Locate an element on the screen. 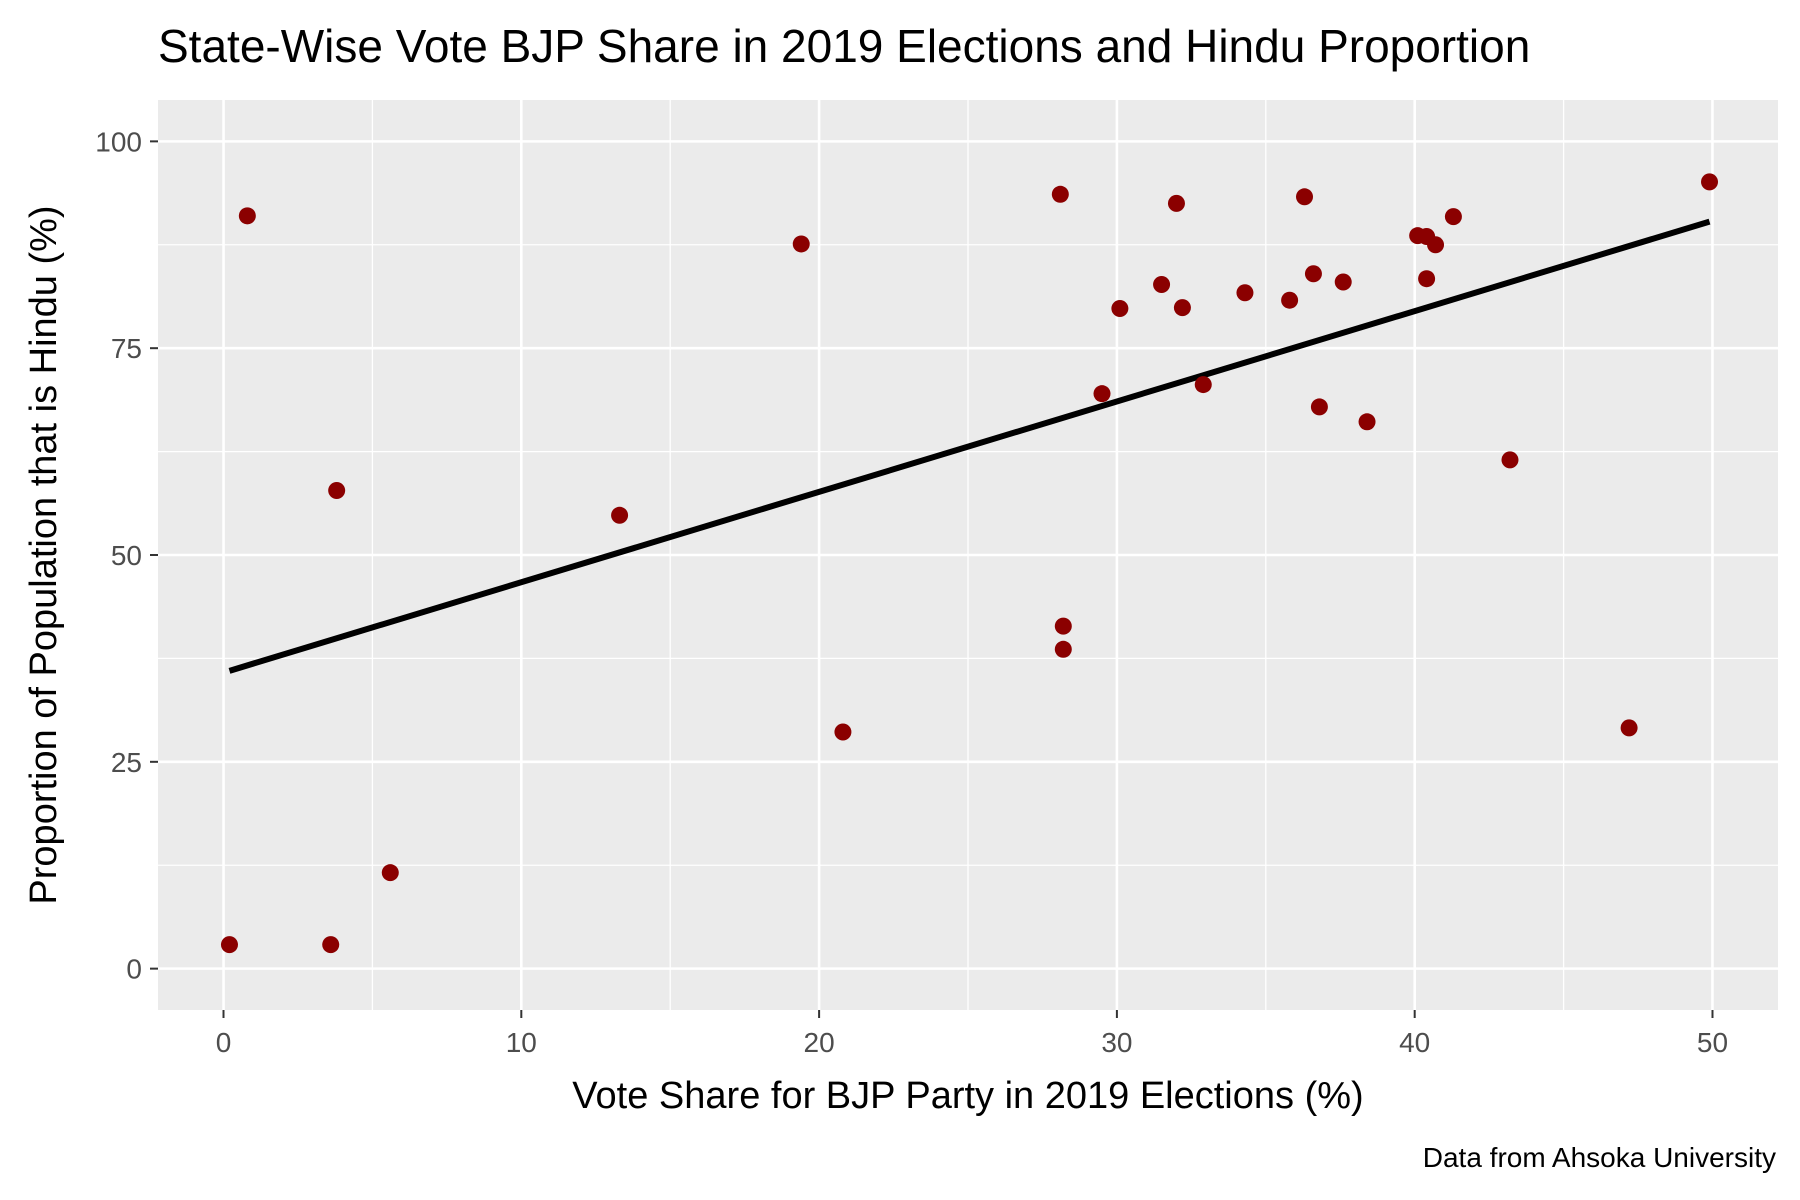  y-tick-label: 0 is located at coordinates (134, 969).